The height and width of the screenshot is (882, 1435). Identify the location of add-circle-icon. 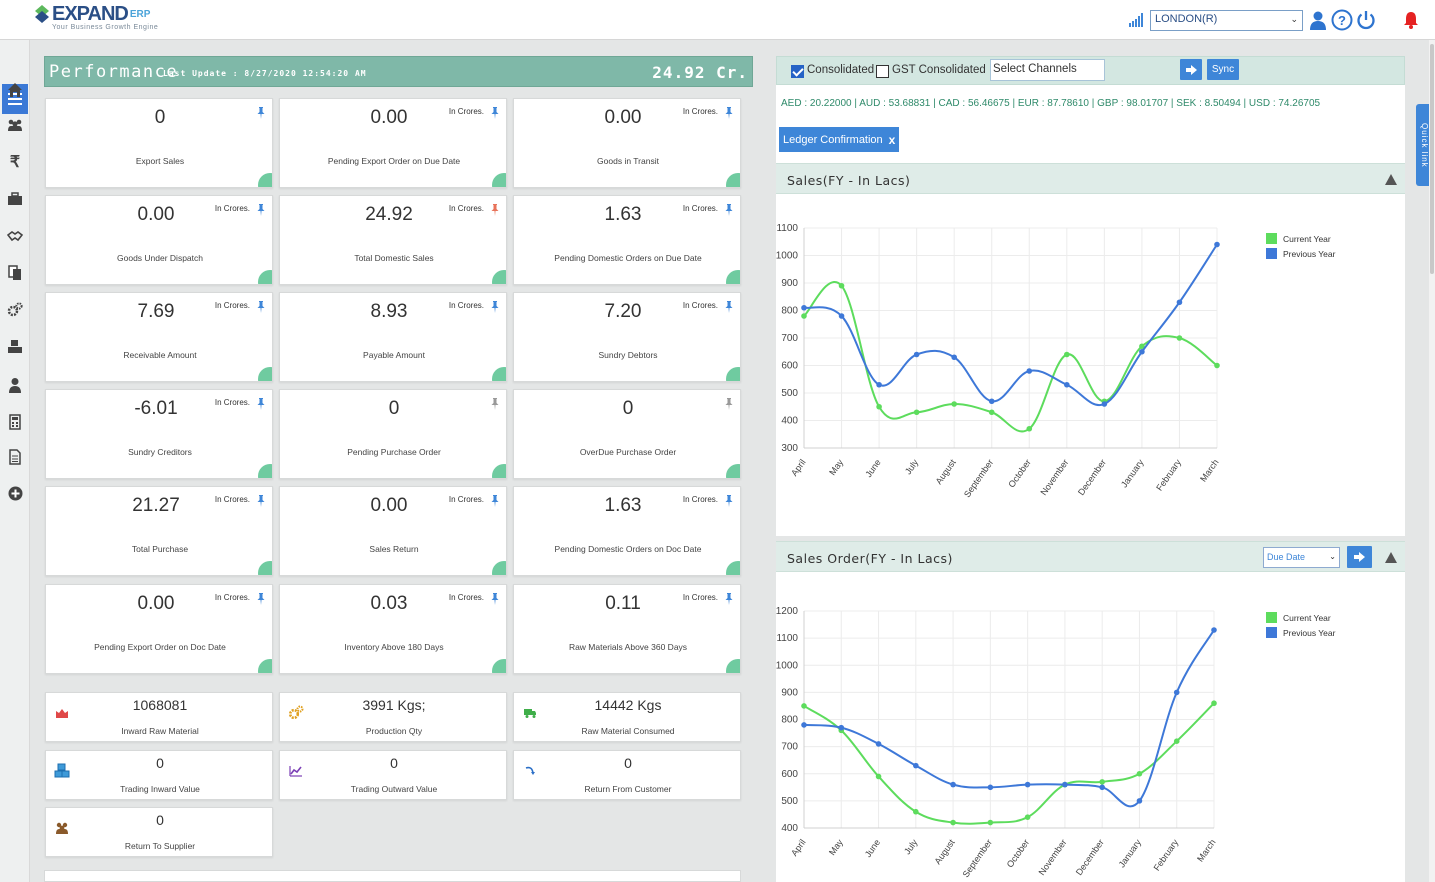
(15, 493).